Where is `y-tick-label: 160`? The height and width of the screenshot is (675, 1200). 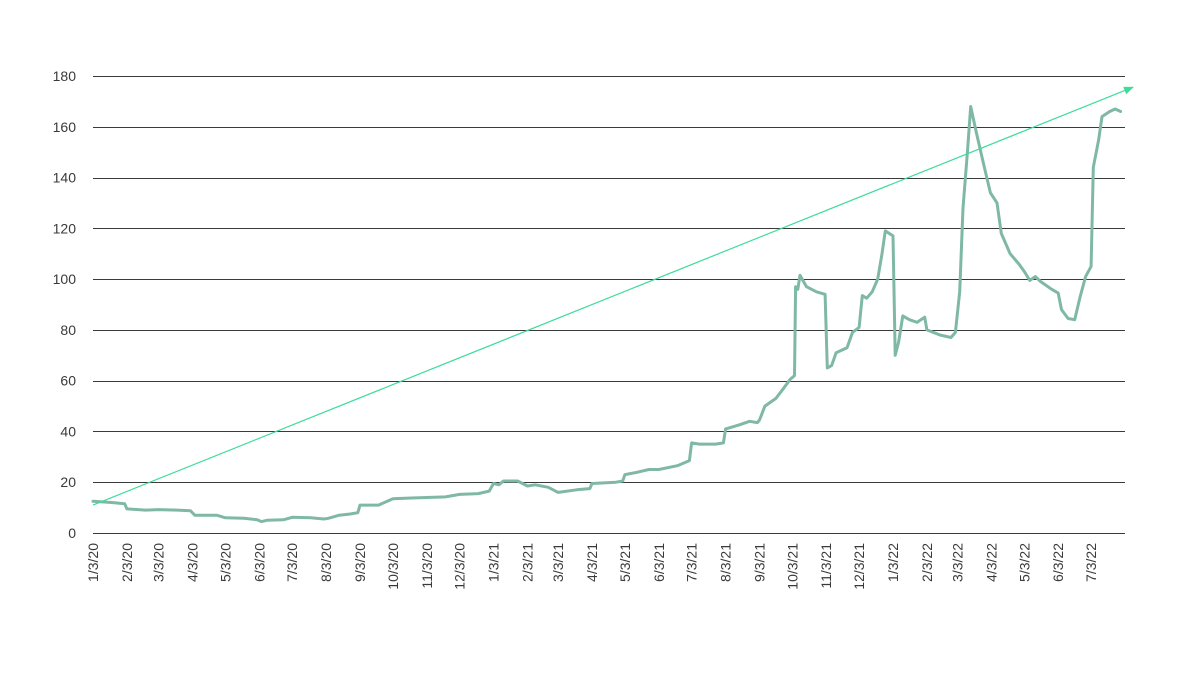
y-tick-label: 160 is located at coordinates (65, 127).